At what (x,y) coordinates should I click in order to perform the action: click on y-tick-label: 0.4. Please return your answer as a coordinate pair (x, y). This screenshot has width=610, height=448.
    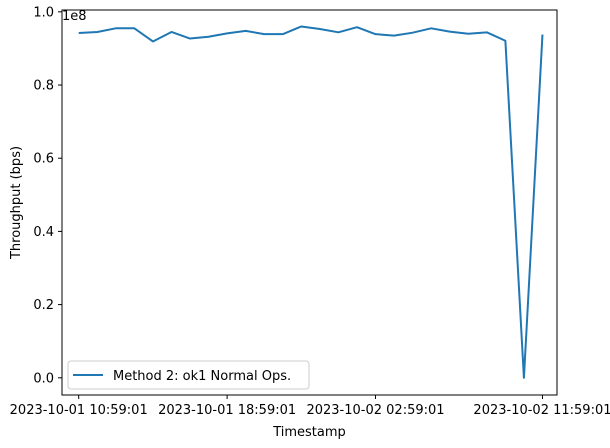
    Looking at the image, I should click on (43, 232).